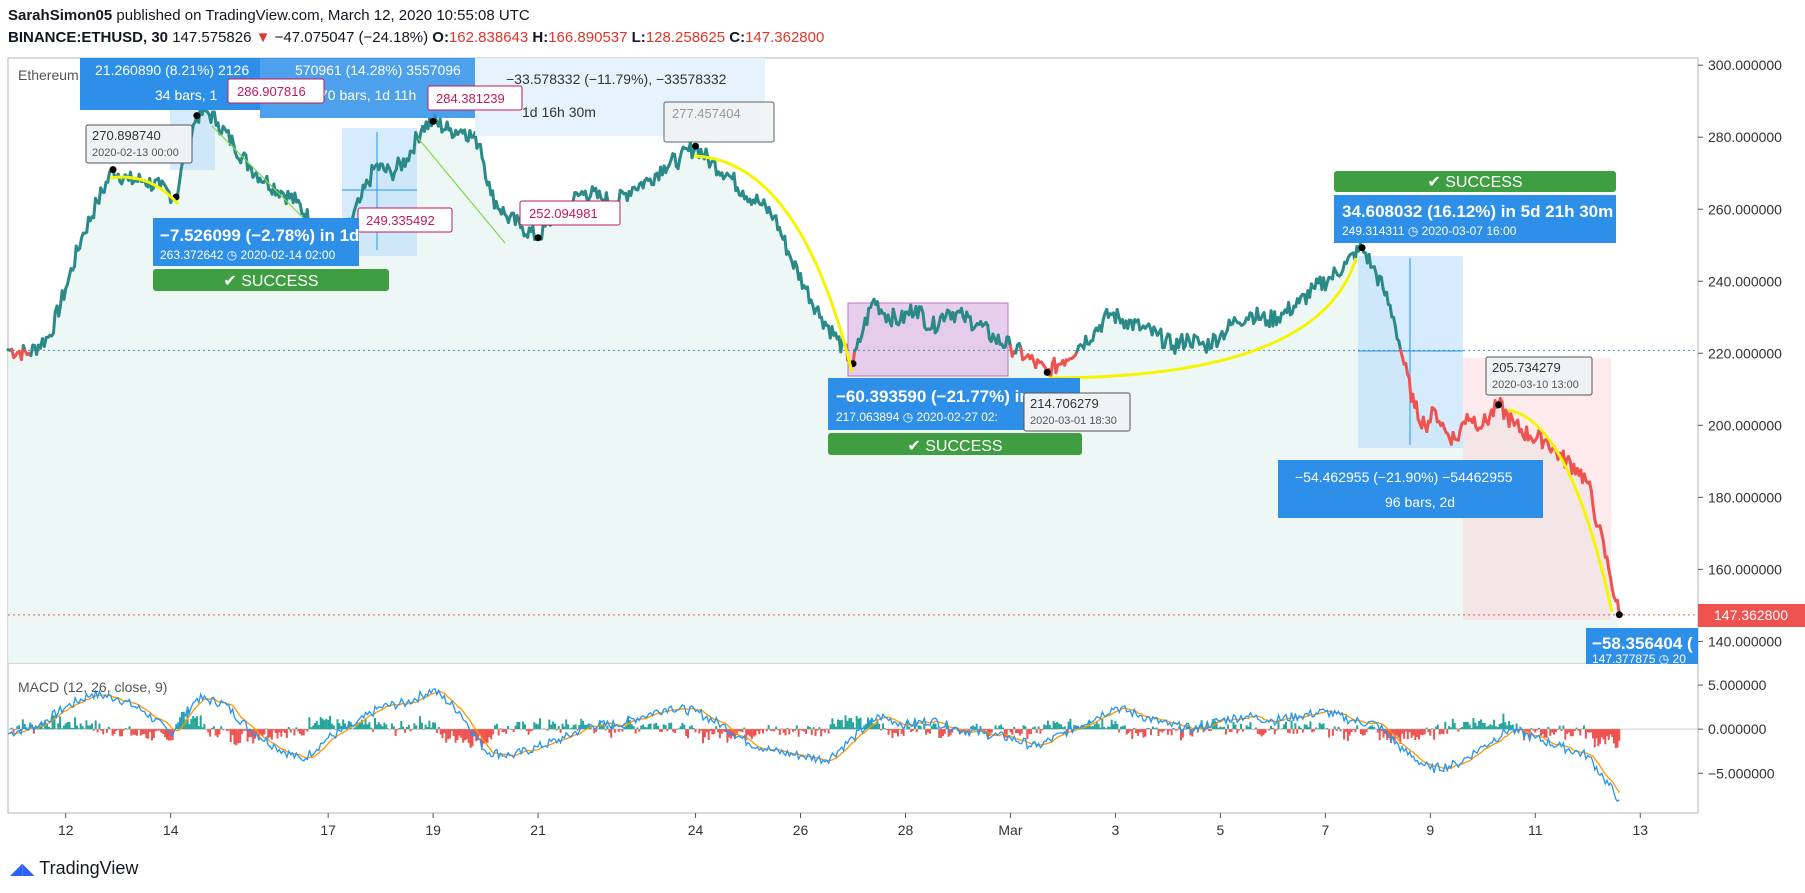  Describe the element at coordinates (368, 95) in the screenshot. I see `top-box2-sub: 70 bars, 1d 11h` at that location.